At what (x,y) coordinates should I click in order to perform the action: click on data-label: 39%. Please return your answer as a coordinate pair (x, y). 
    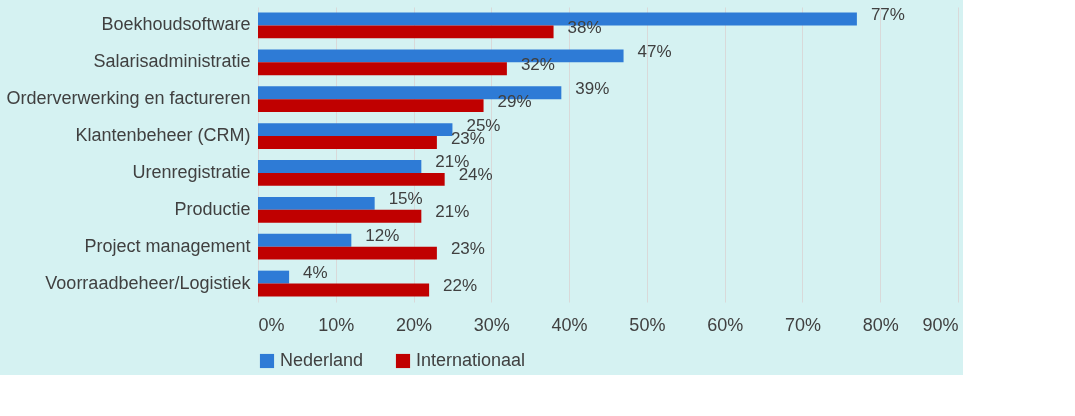
    Looking at the image, I should click on (592, 88).